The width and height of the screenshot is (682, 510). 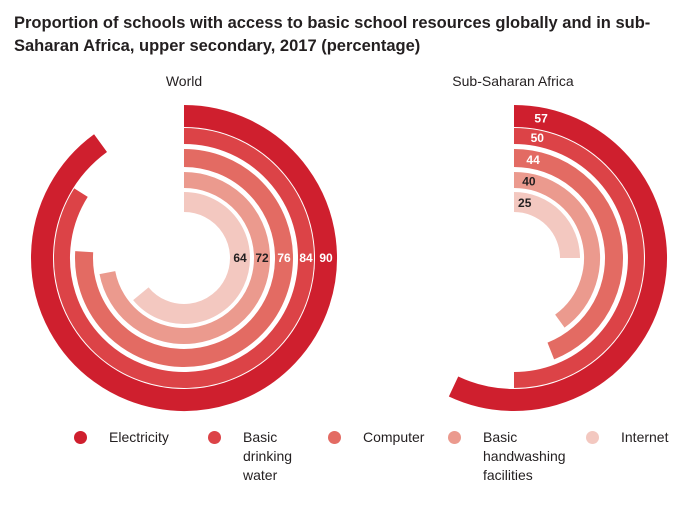 What do you see at coordinates (454, 437) in the screenshot?
I see `legend-dot-handwashing` at bounding box center [454, 437].